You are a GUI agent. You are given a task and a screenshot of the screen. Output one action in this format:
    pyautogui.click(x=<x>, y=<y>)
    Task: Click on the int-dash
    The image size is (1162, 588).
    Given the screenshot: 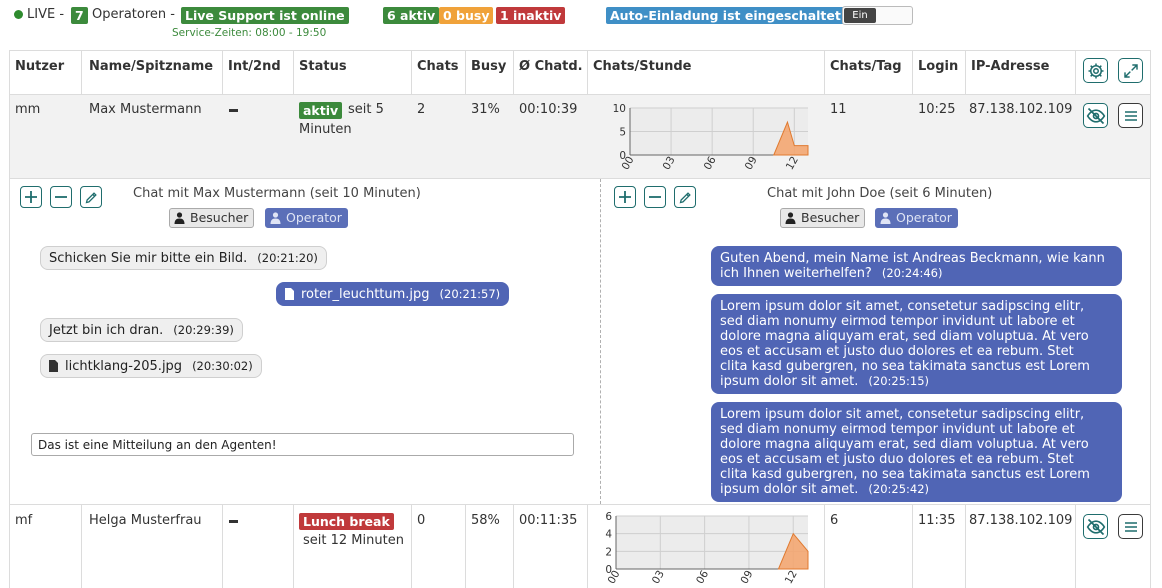 What is the action you would take?
    pyautogui.click(x=233, y=110)
    